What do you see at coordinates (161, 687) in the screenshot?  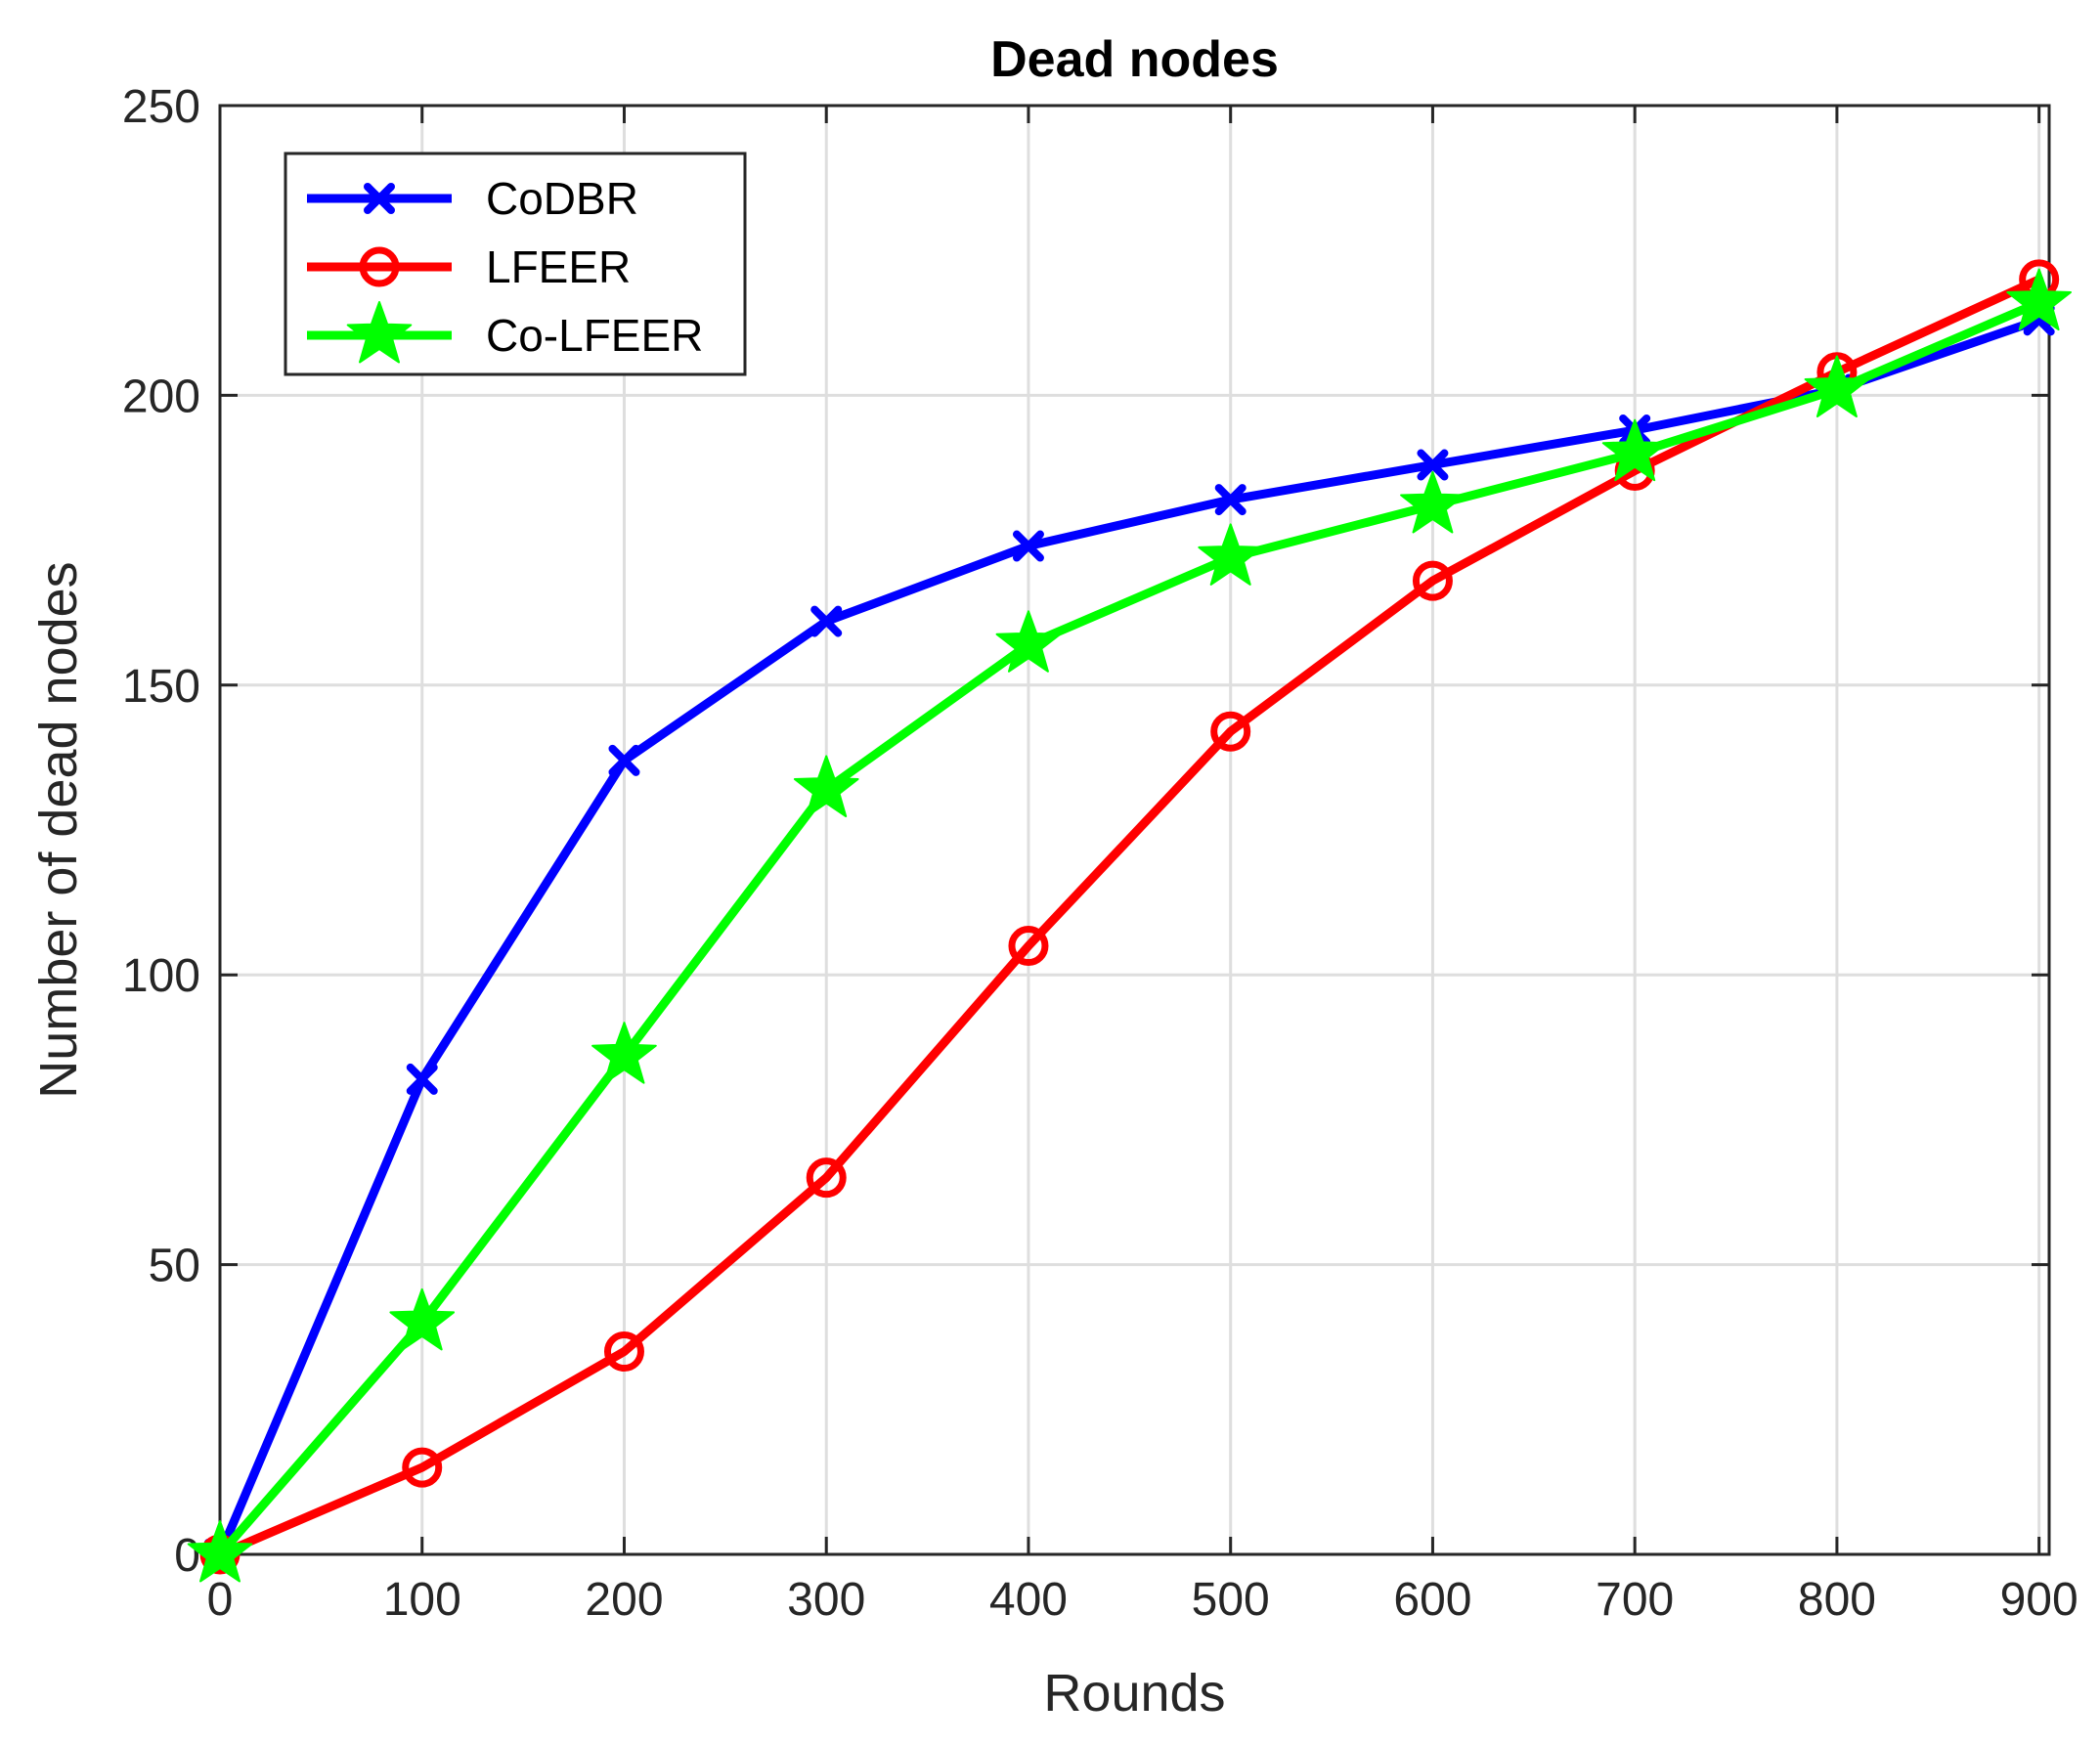 I see `y-tick-label: 150` at bounding box center [161, 687].